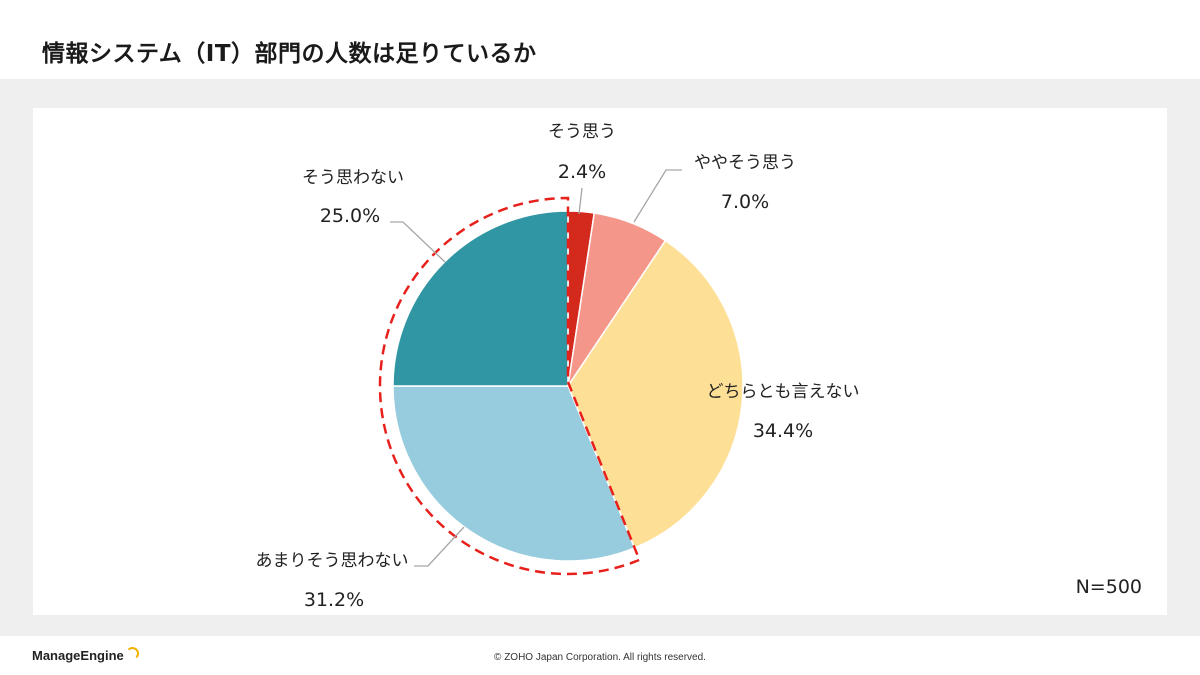 The image size is (1200, 675). Describe the element at coordinates (353, 178) in the screenshot. I see `slice-label-5: そう思わない` at that location.